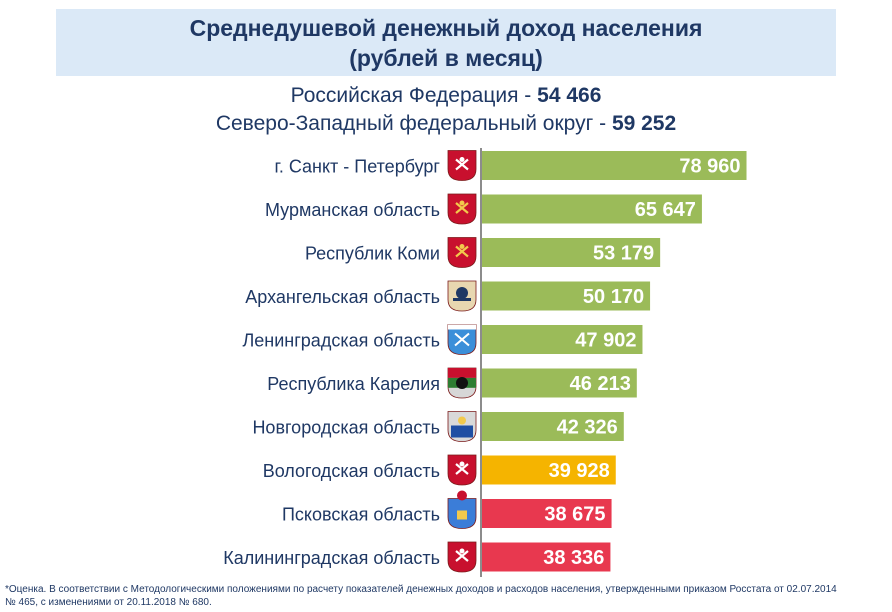 This screenshot has width=892, height=612. What do you see at coordinates (361, 515) in the screenshot?
I see `category-label: Псковская область` at bounding box center [361, 515].